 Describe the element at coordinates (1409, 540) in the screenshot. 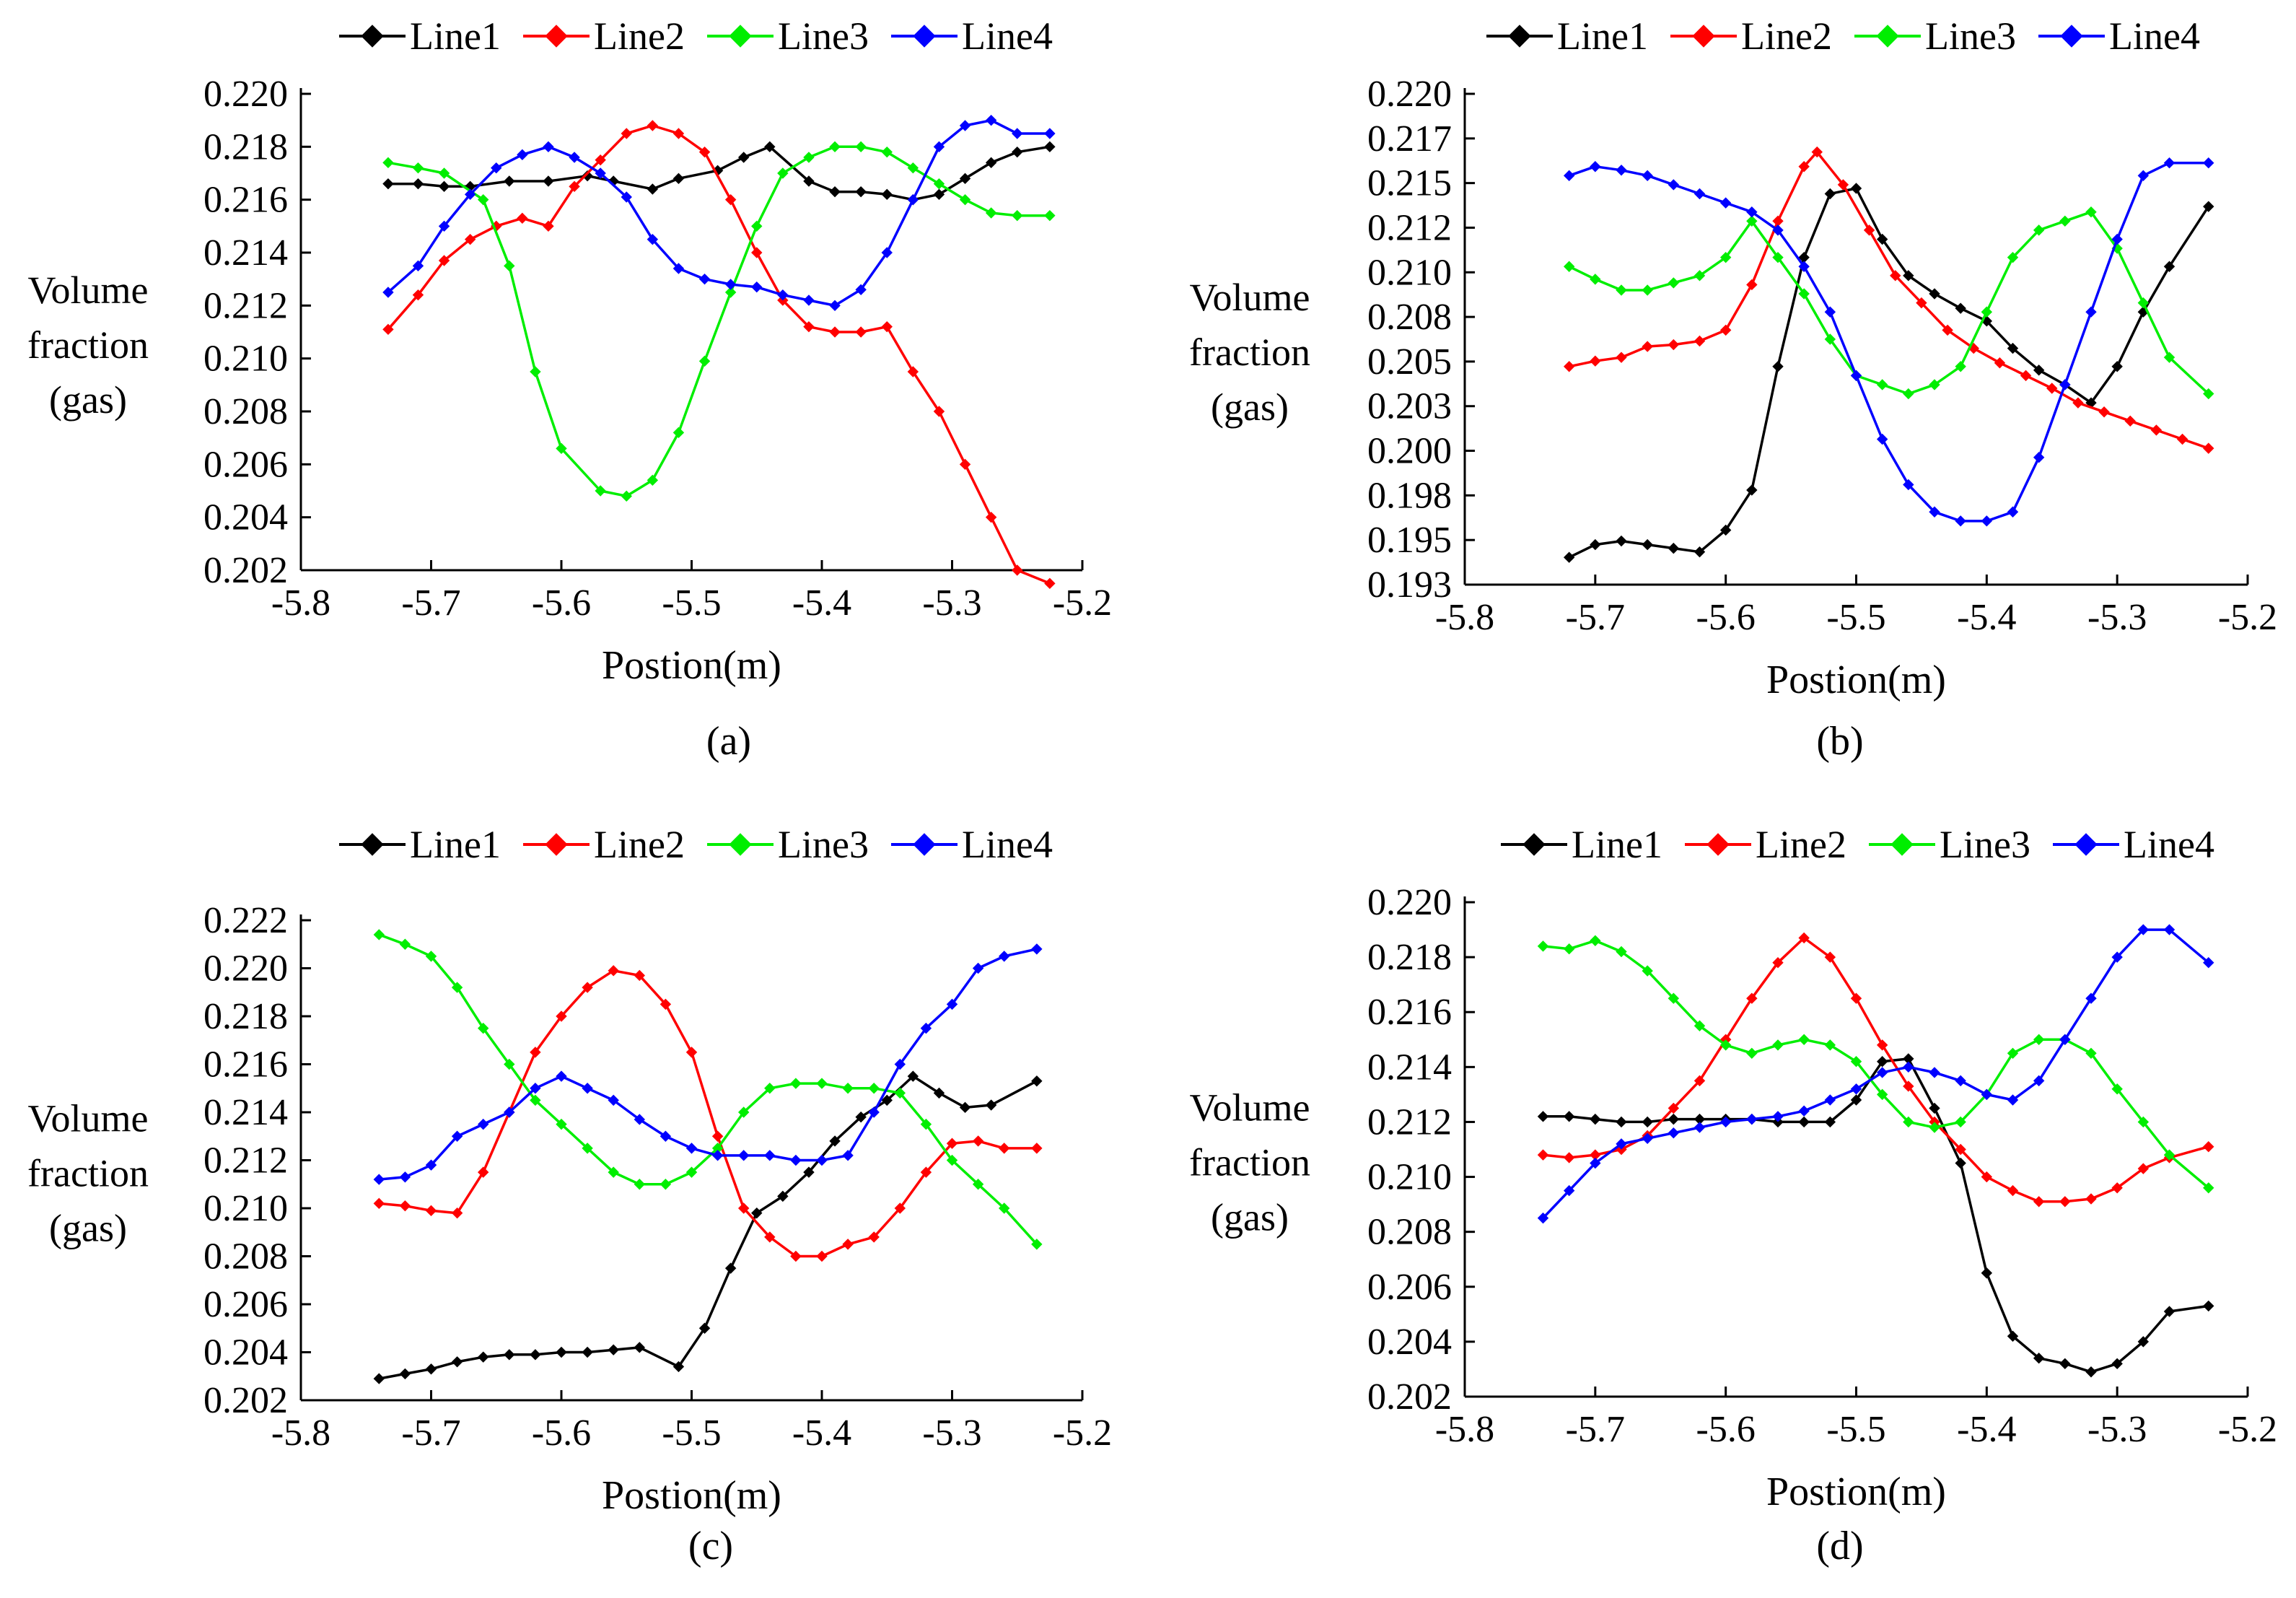

I see `y-tick-label: 0.195` at that location.